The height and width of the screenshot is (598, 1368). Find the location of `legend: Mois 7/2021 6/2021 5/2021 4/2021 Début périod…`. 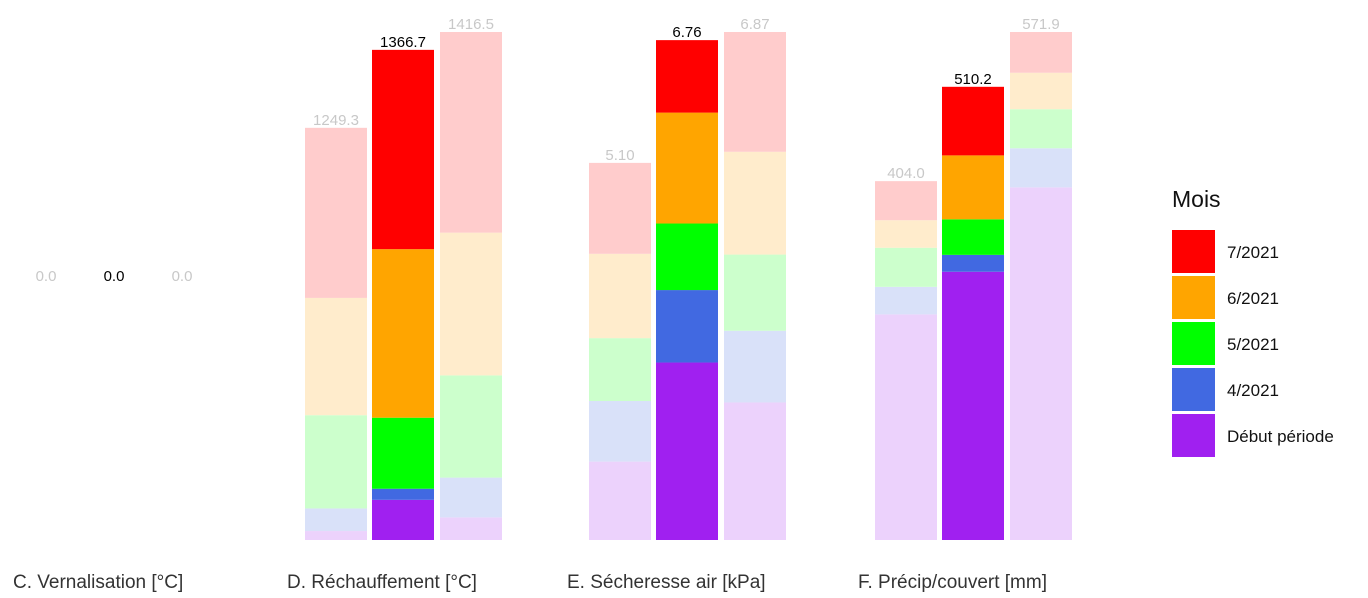

legend: Mois 7/2021 6/2021 5/2021 4/2021 Début périod… is located at coordinates (1253, 321).